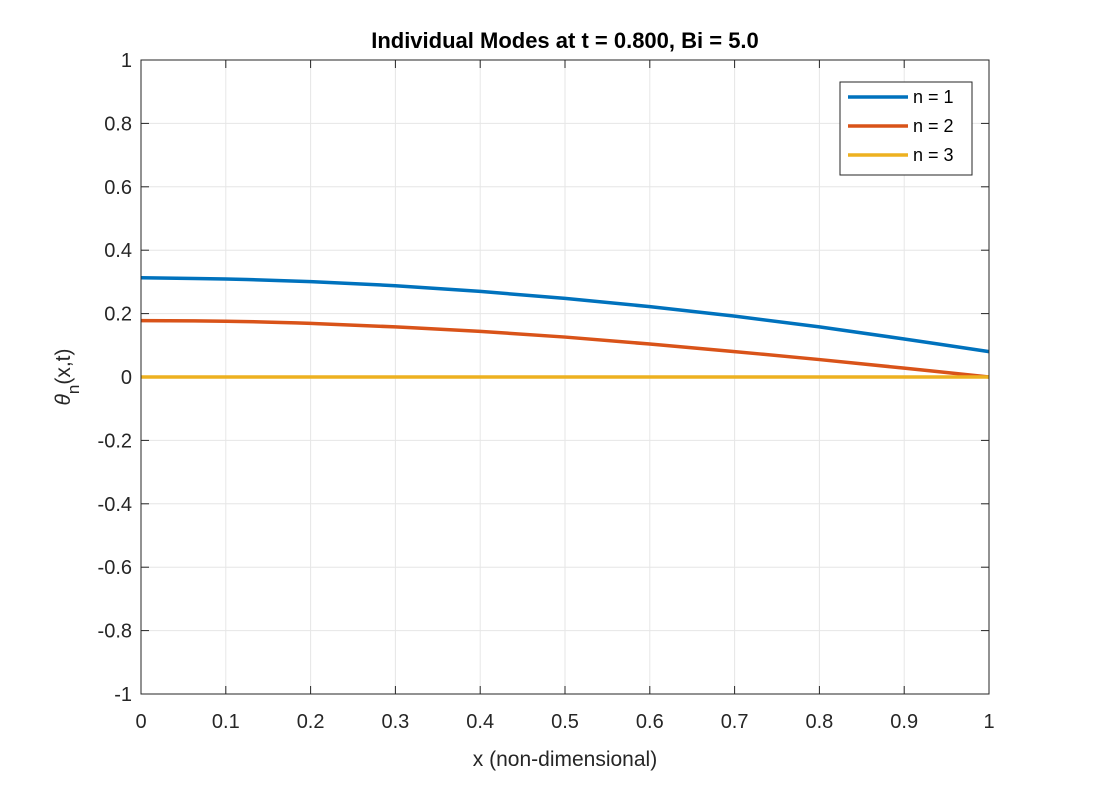 This screenshot has width=1094, height=786. Describe the element at coordinates (565, 759) in the screenshot. I see `x-axis-label: x (non-dimensional)` at that location.